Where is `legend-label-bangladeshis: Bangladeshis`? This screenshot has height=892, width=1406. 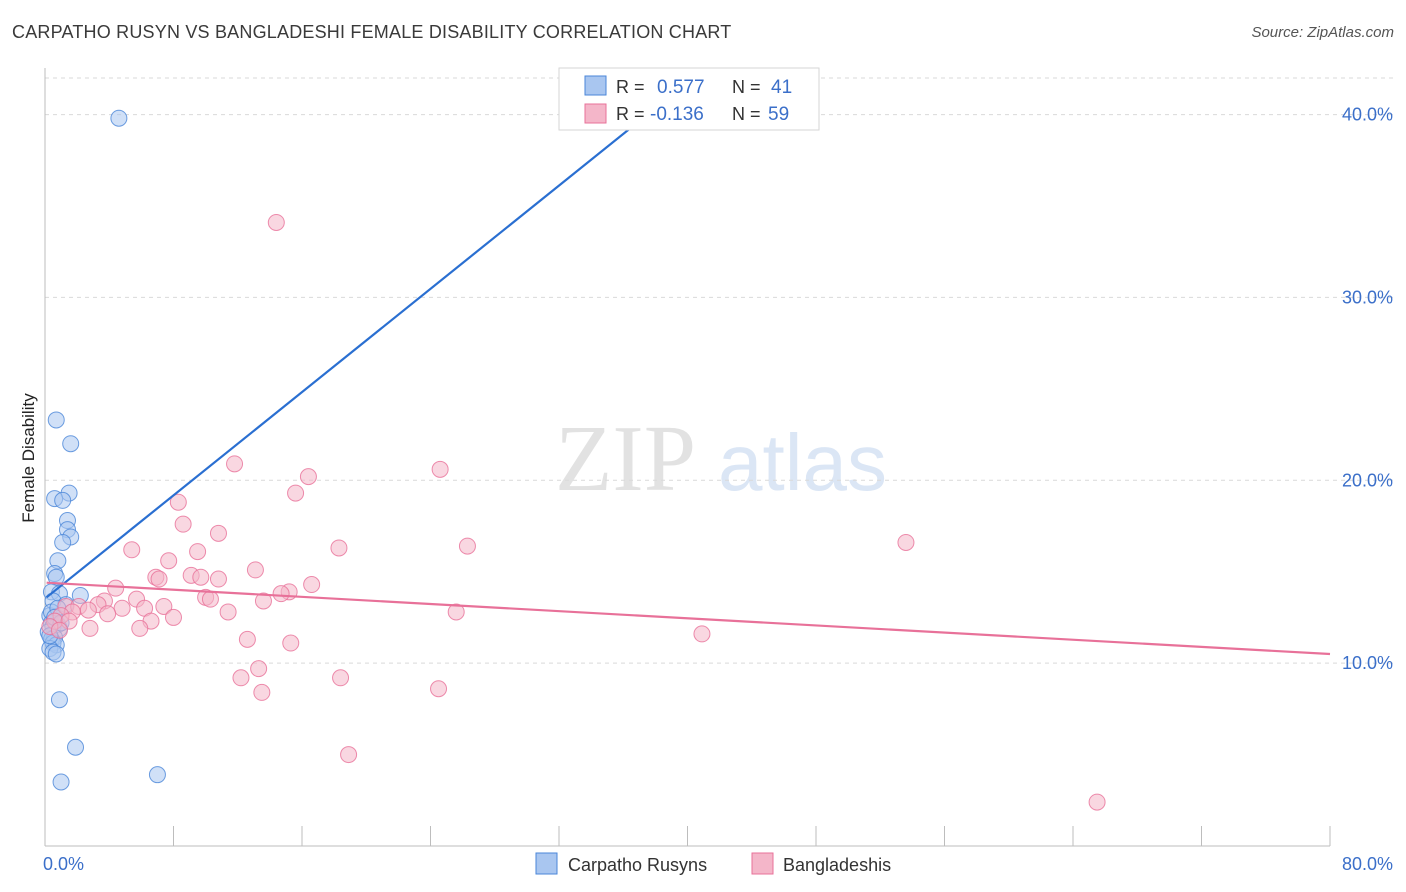
legend-label-bangladeshis: Bangladeshis is located at coordinates (837, 865).